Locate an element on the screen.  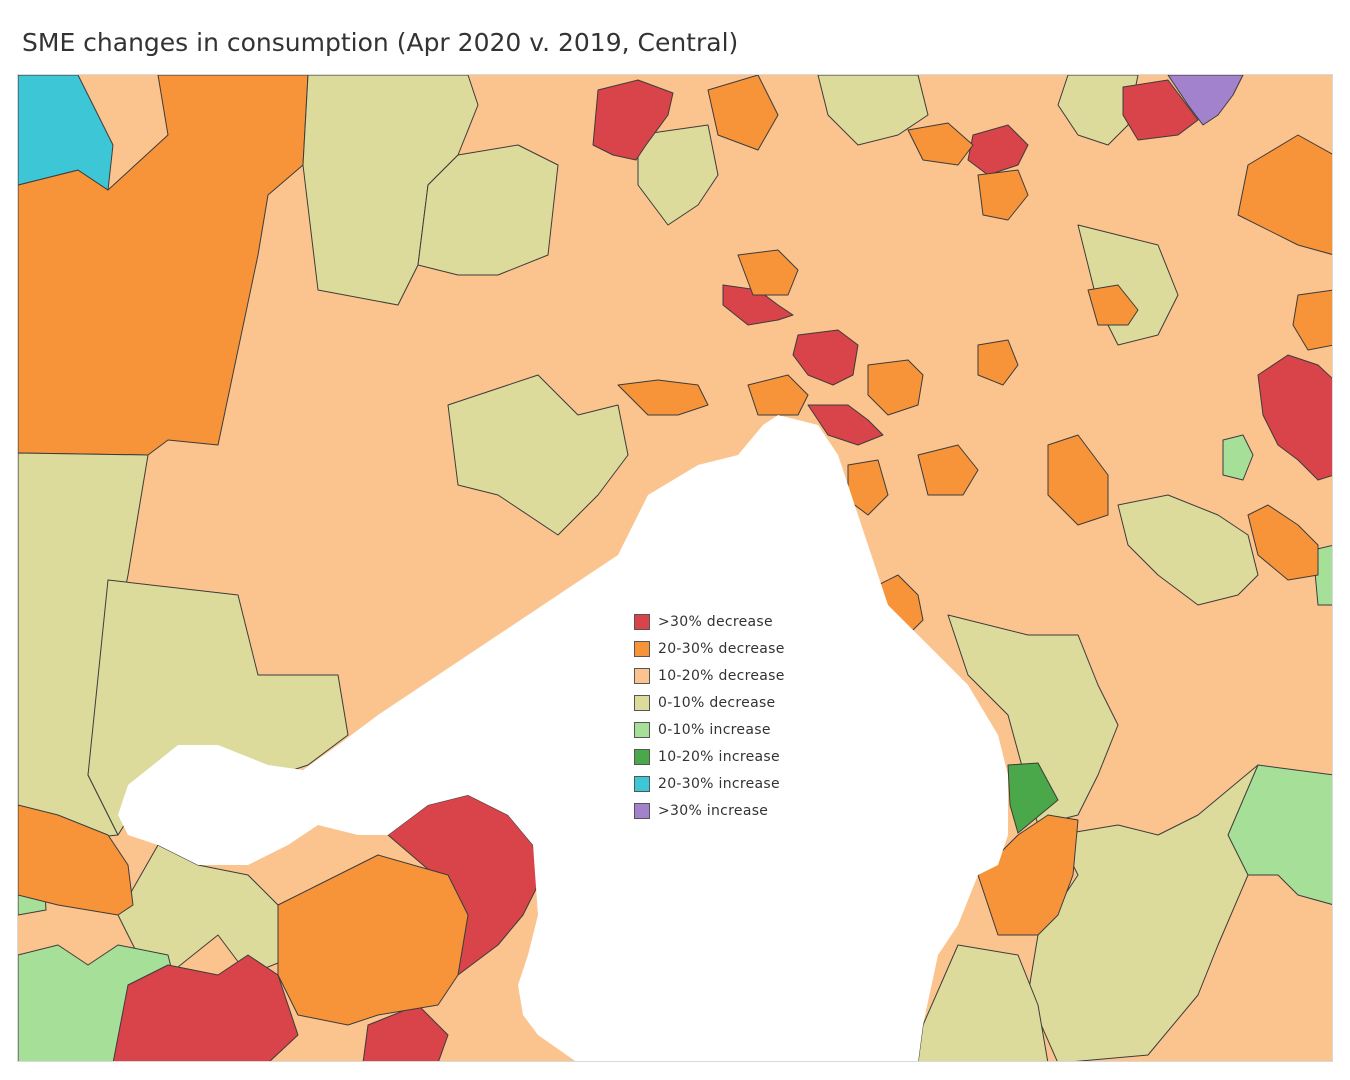
legend-item-inc-30-plus: >30% increase is located at coordinates (709, 810).